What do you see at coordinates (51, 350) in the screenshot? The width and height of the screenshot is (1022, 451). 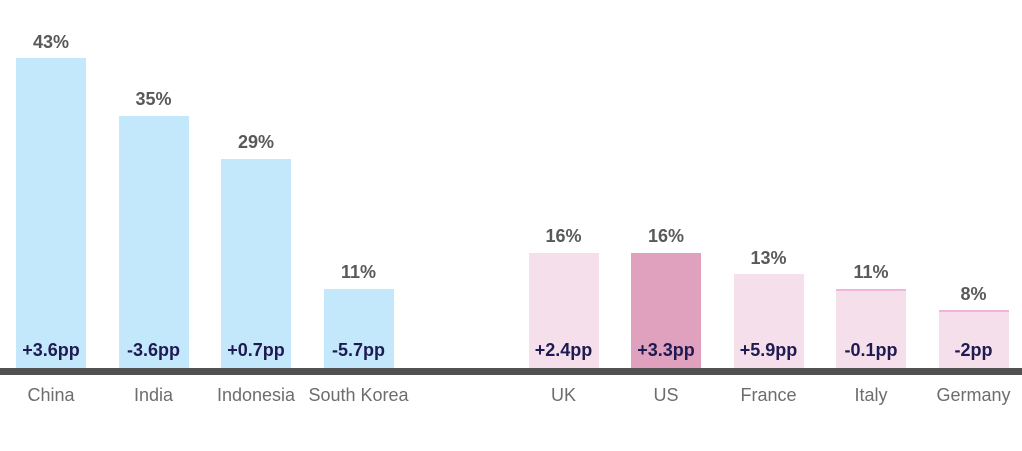 I see `change-label-china: +3.6pp` at bounding box center [51, 350].